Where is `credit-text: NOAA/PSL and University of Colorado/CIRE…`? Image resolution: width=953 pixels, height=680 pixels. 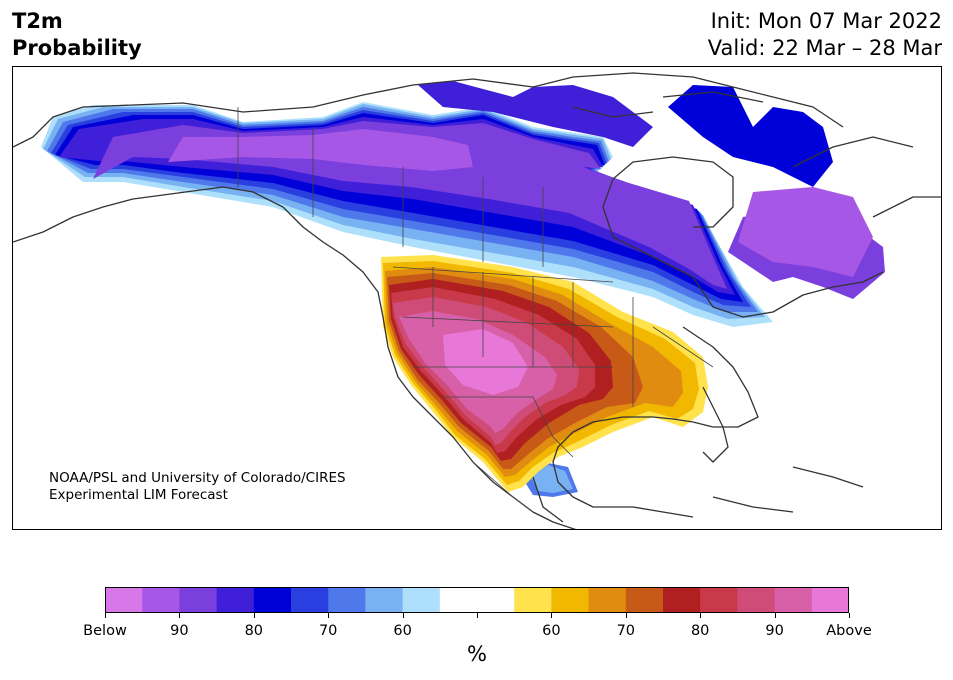 credit-text: NOAA/PSL and University of Colorado/CIRE… is located at coordinates (197, 487).